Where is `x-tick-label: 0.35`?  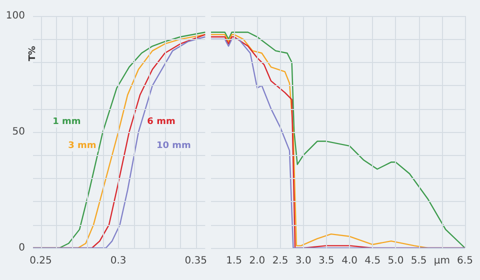 x-tick-label: 0.35 is located at coordinates (195, 261).